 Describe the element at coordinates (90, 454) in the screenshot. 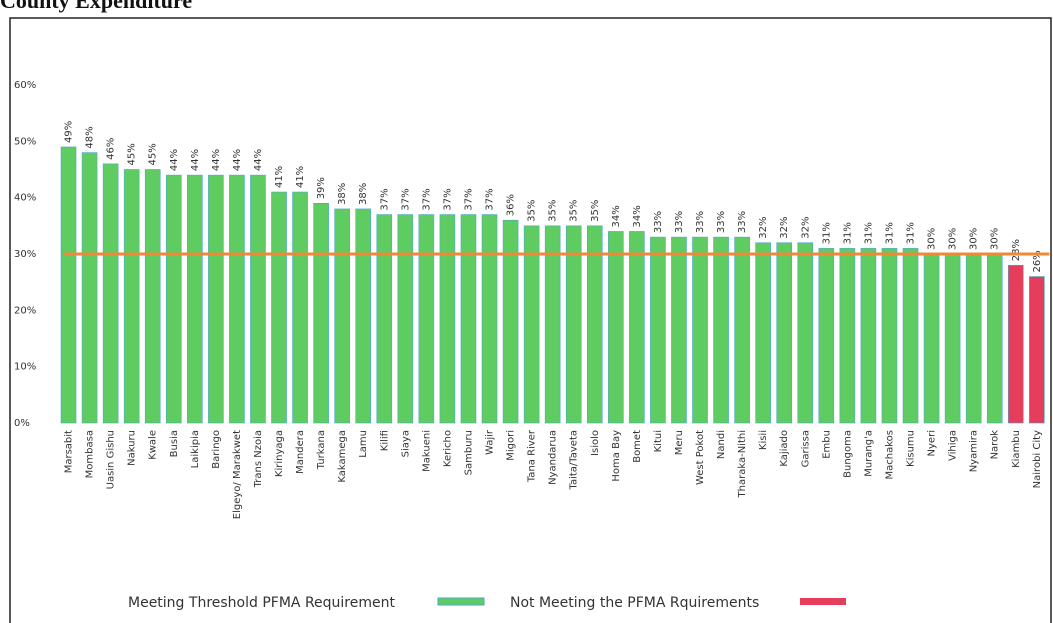

I see `x-tick-label: Mombasa` at that location.